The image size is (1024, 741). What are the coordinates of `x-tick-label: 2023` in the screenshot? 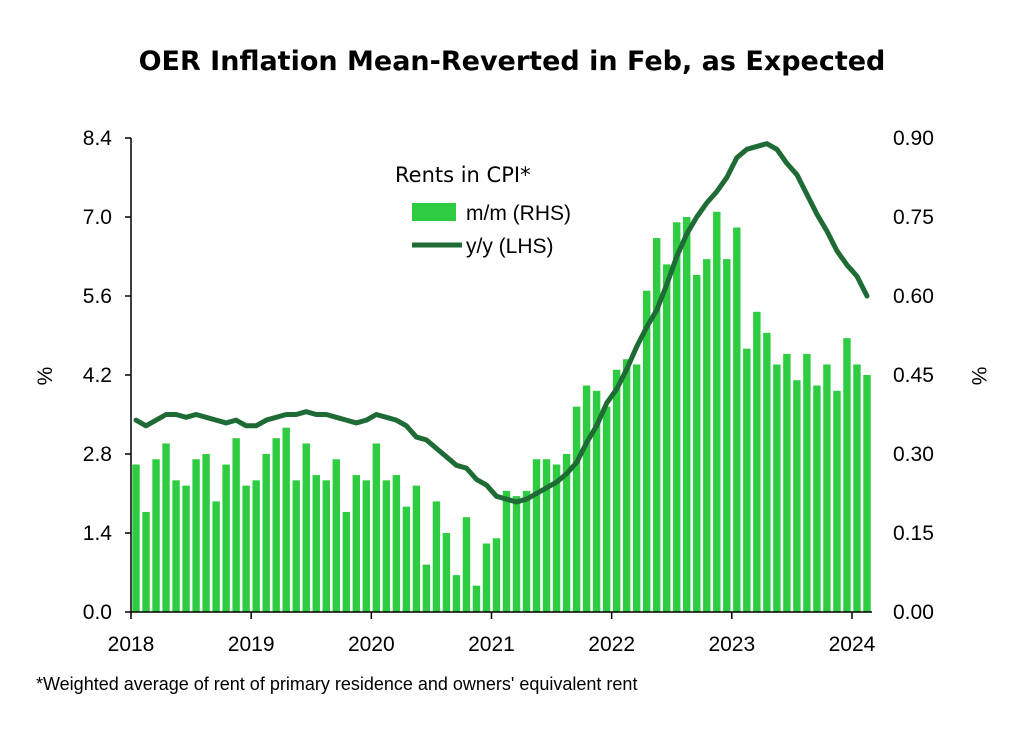 It's located at (731, 644).